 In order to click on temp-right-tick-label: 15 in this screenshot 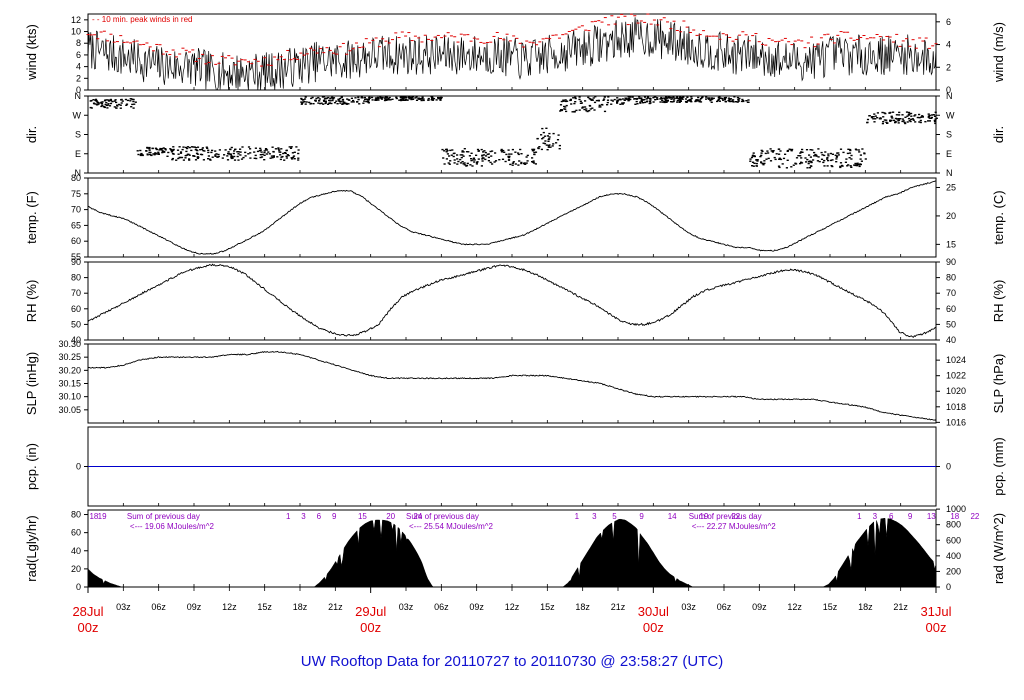, I will do `click(951, 244)`.